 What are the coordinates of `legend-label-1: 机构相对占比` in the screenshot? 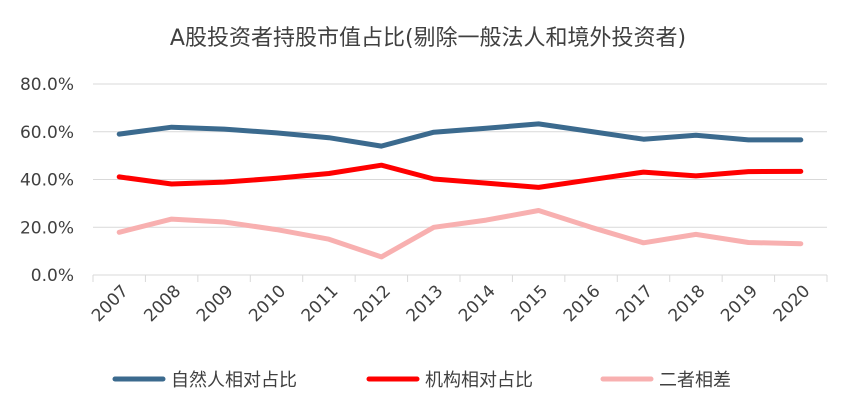 It's located at (479, 380).